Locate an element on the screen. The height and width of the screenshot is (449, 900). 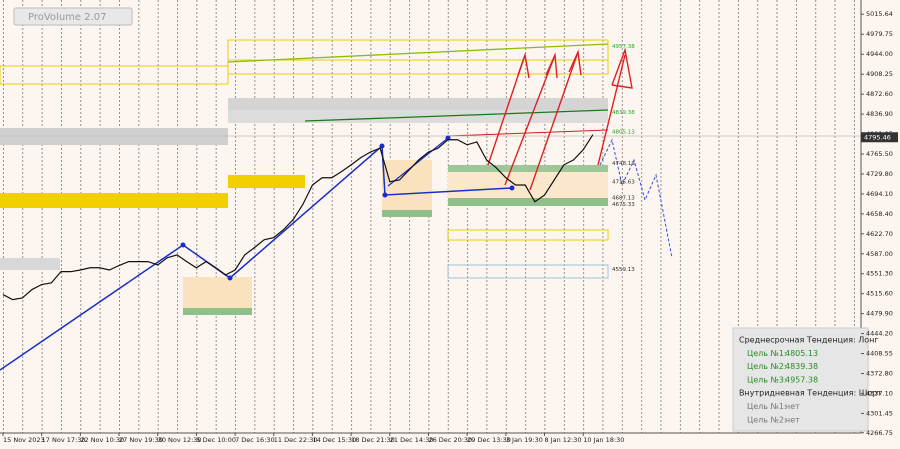
y-tick-label: 4836.90 is located at coordinates (879, 114).